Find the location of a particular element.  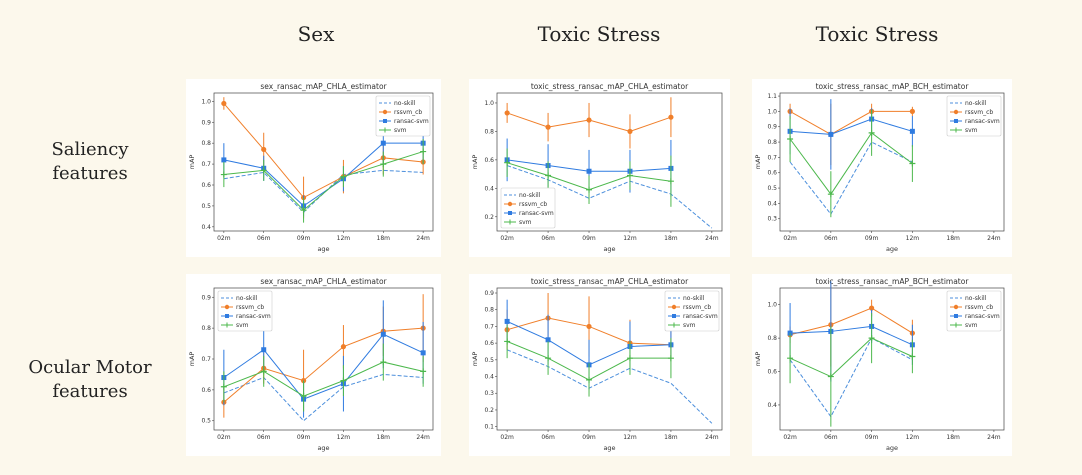

row-label-saliency: Saliency features is located at coordinates (90, 162).